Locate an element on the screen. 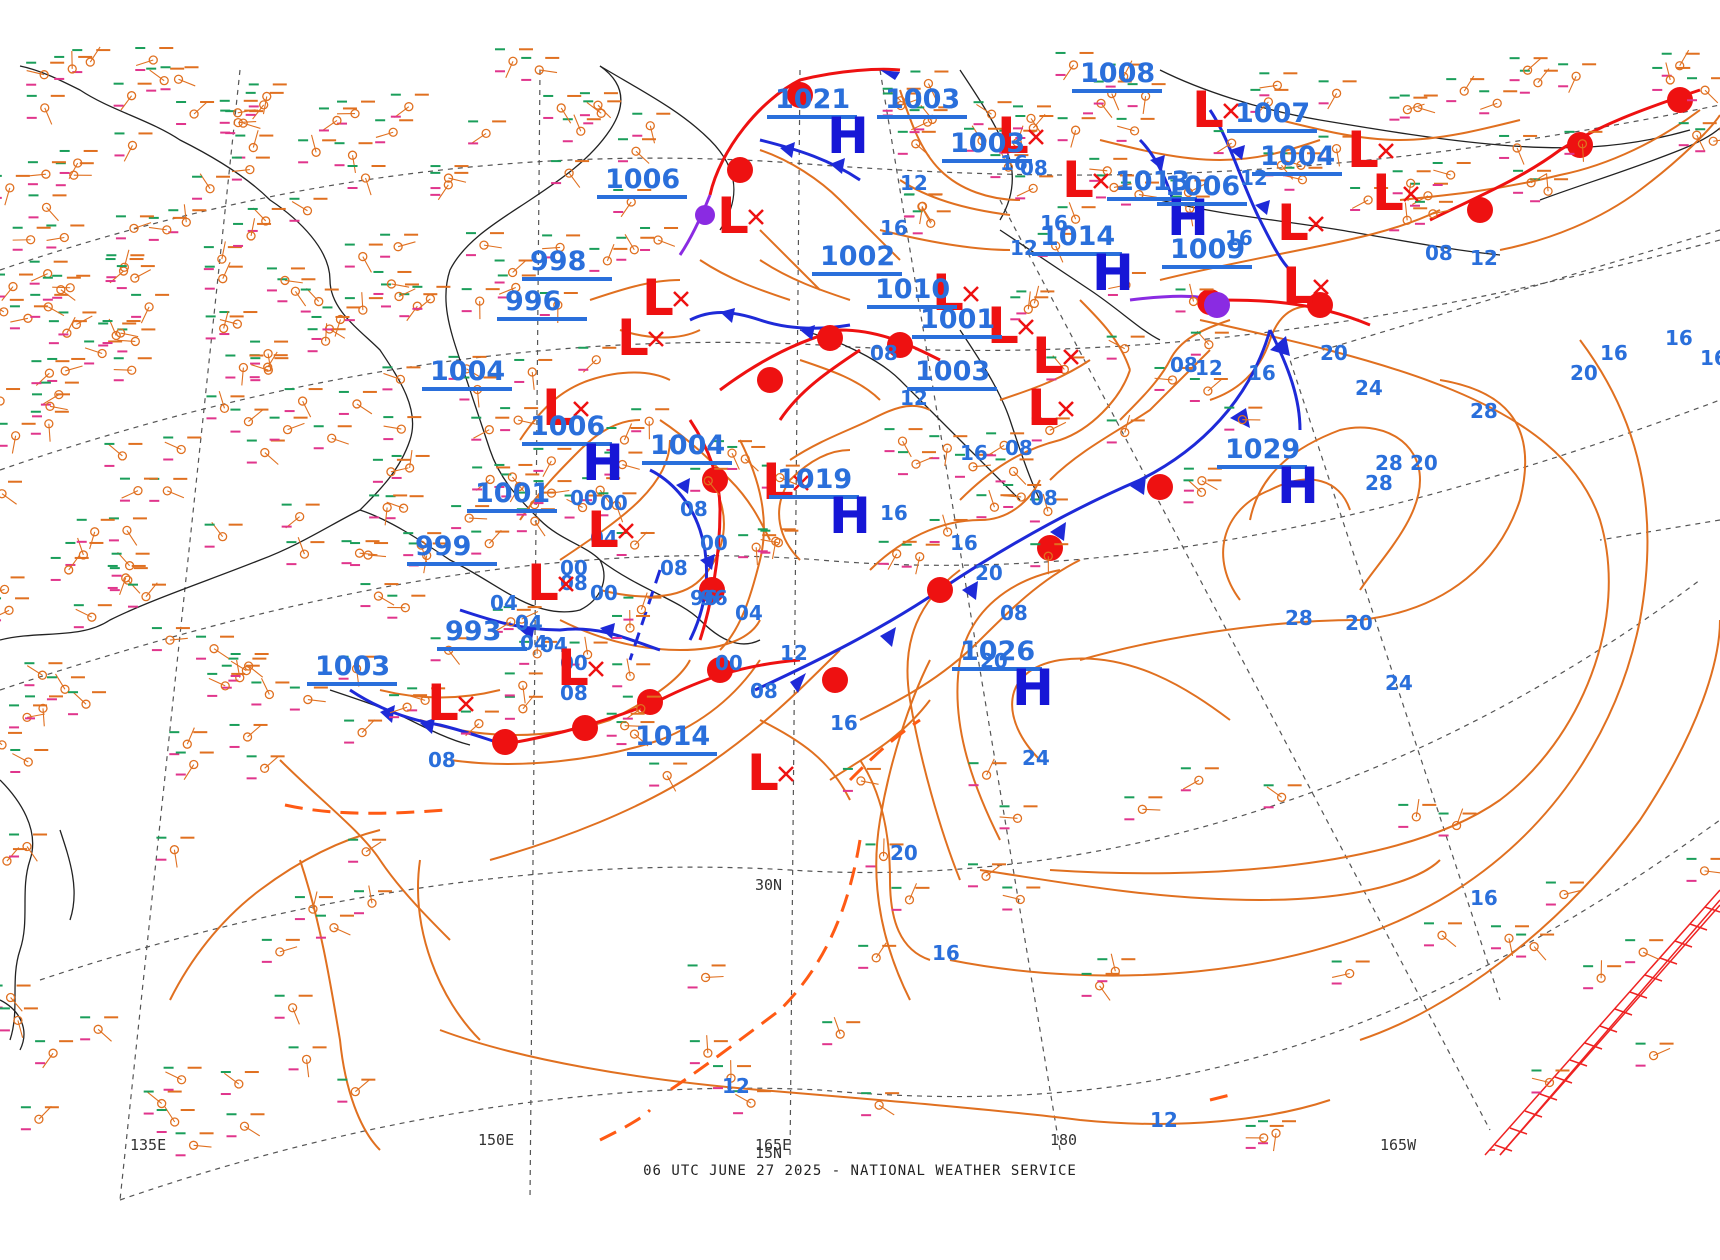 The image size is (1720, 1260). low-center-x is located at coordinates (596, 669).